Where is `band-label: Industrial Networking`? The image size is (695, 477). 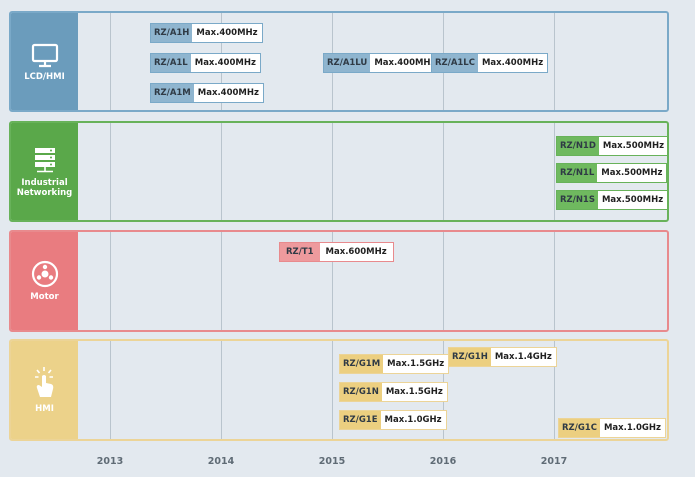 band-label: Industrial Networking is located at coordinates (44, 187).